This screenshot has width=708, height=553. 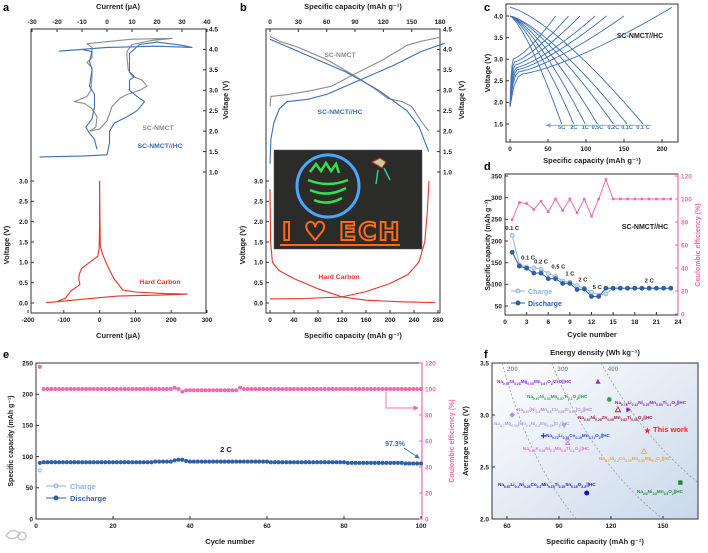 I want to click on discharge-curve-hard-carbon, so click(x=352, y=246).